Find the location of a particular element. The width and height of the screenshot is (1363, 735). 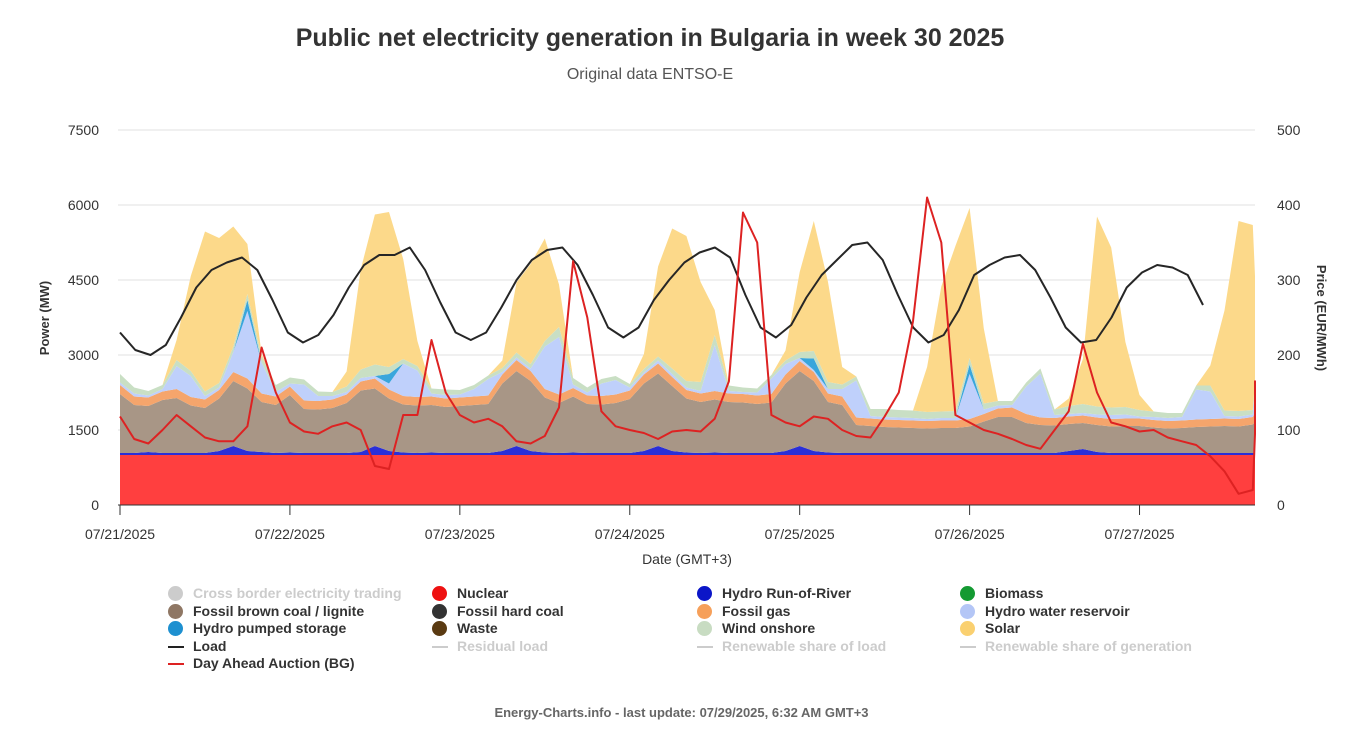

legend-label: Cross border electricity trading is located at coordinates (297, 593).